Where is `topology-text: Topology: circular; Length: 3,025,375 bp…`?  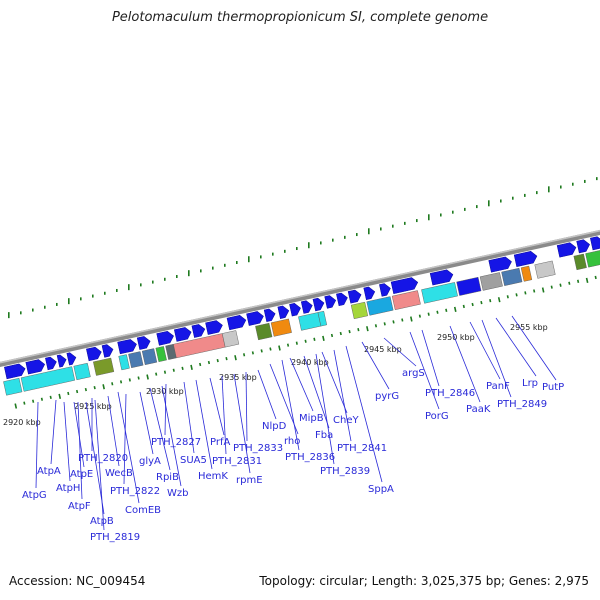 topology-text: Topology: circular; Length: 3,025,375 bp… is located at coordinates (424, 581).